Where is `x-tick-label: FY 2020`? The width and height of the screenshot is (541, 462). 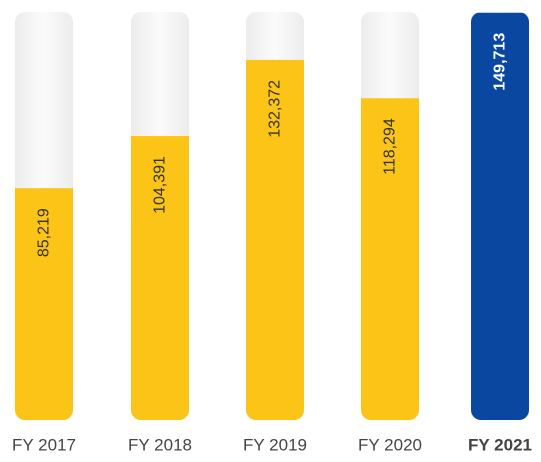 x-tick-label: FY 2020 is located at coordinates (390, 444).